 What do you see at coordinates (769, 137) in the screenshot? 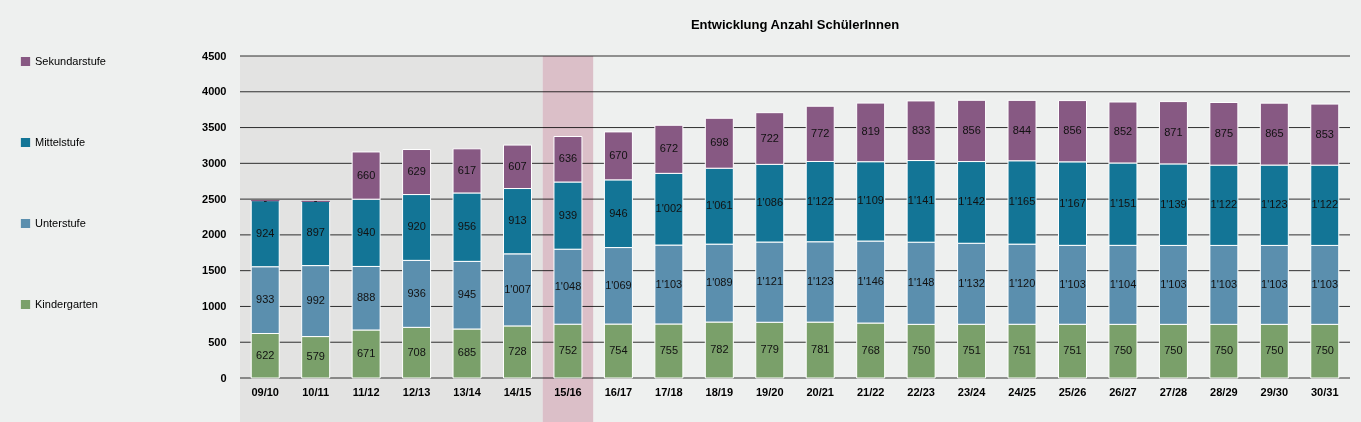
I see `data-label: 722` at bounding box center [769, 137].